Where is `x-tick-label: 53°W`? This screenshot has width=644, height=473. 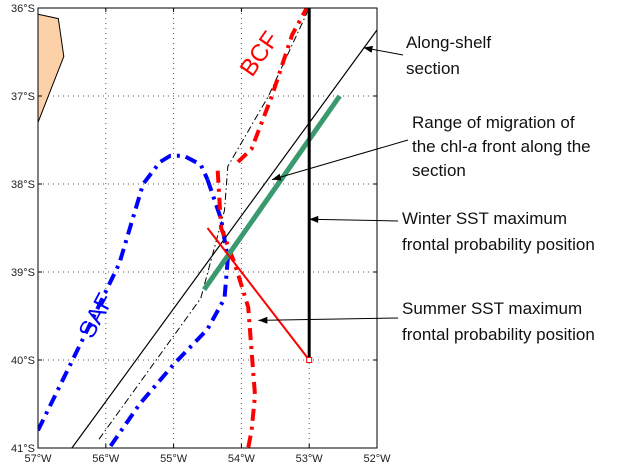
x-tick-label: 53°W is located at coordinates (310, 459).